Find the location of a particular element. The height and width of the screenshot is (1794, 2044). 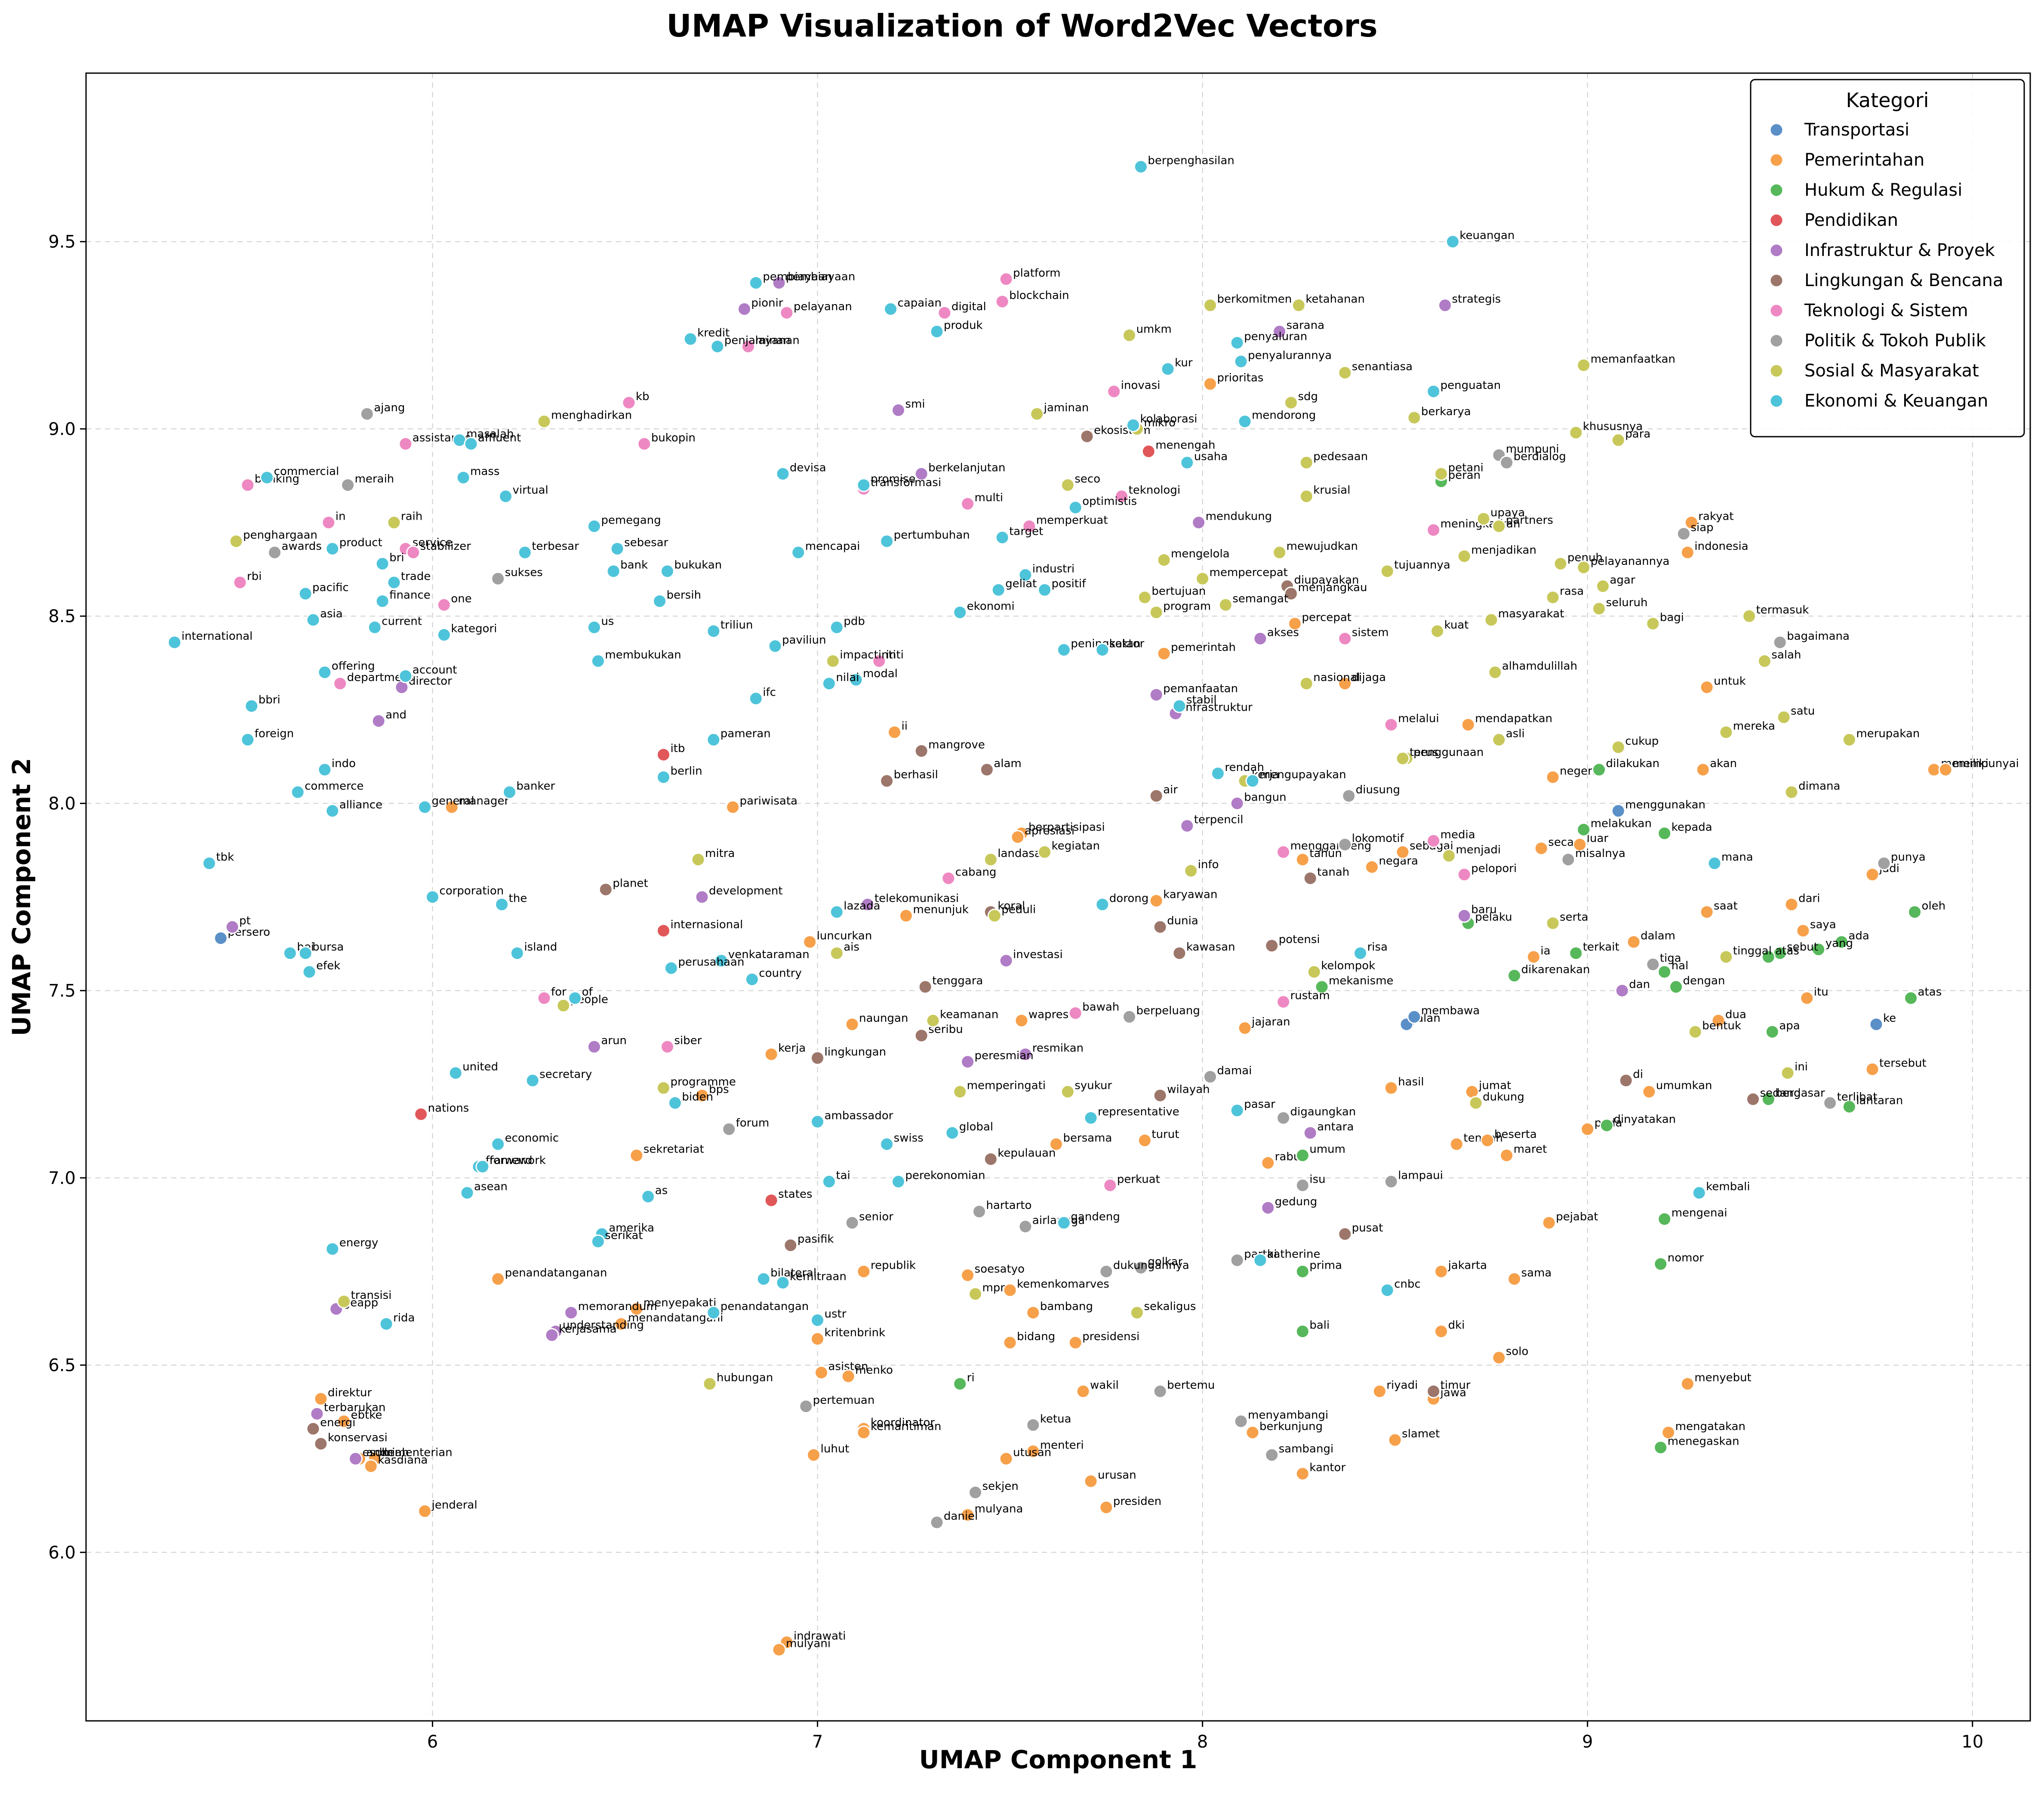

point-label: senantiasa is located at coordinates (1383, 366).